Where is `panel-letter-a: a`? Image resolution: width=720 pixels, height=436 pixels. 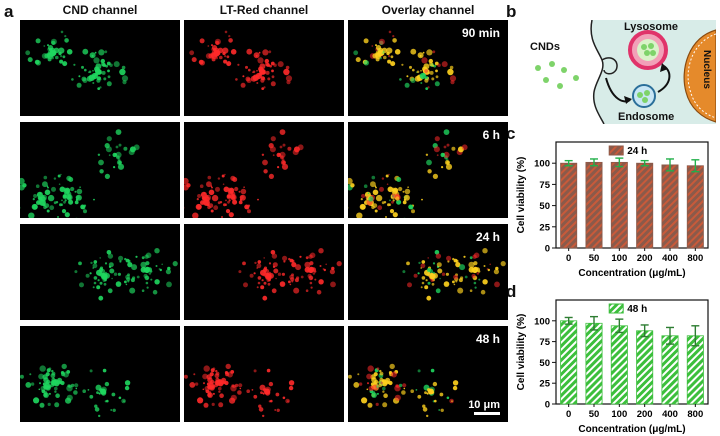 panel-letter-a: a is located at coordinates (9, 11).